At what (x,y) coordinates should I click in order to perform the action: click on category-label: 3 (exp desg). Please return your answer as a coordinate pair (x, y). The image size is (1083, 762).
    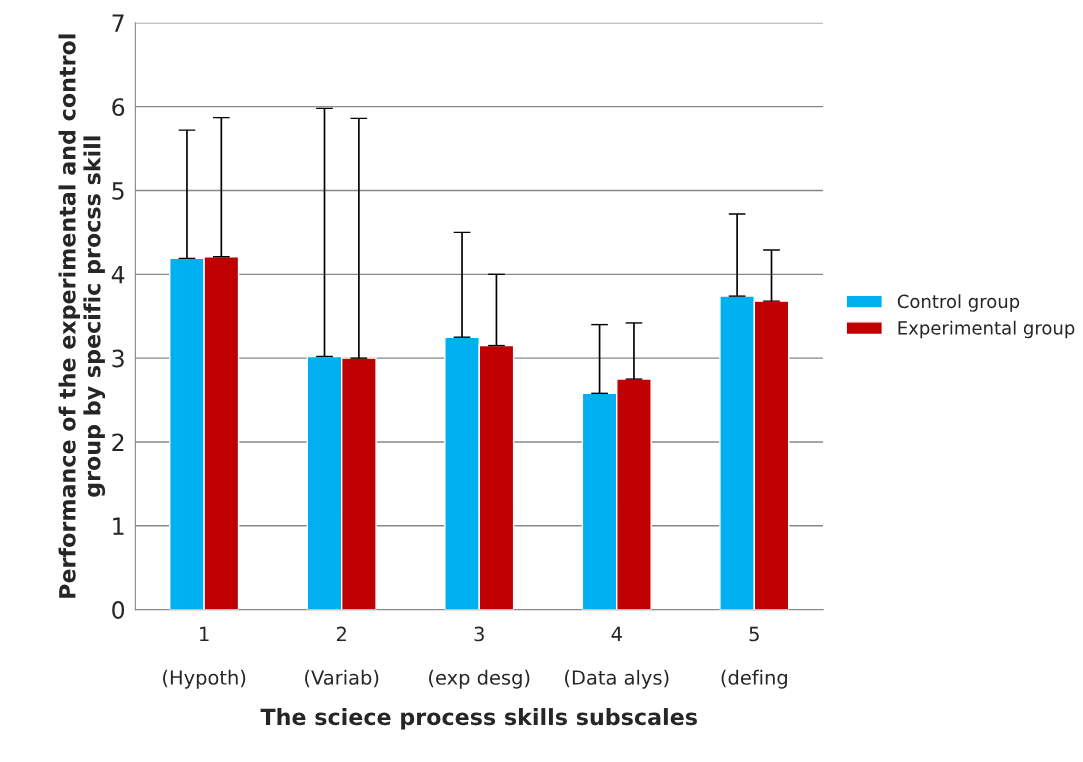
    Looking at the image, I should click on (479, 657).